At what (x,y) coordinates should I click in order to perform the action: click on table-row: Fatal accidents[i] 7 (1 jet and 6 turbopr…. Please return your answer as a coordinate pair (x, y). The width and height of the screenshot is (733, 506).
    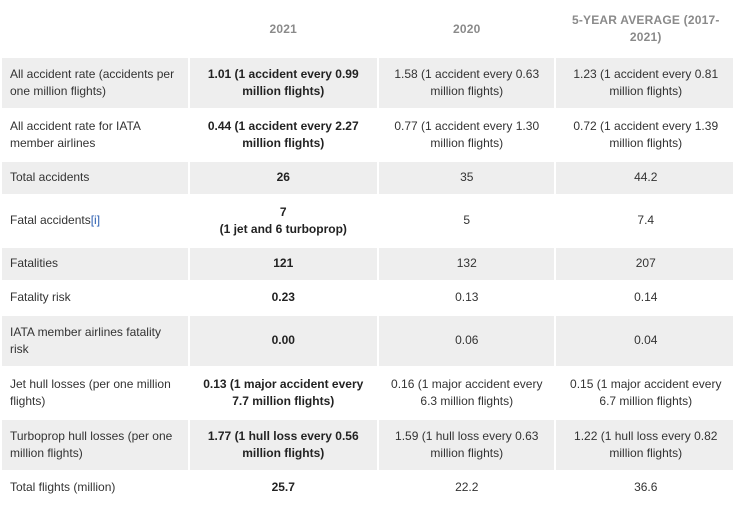
    Looking at the image, I should click on (367, 221).